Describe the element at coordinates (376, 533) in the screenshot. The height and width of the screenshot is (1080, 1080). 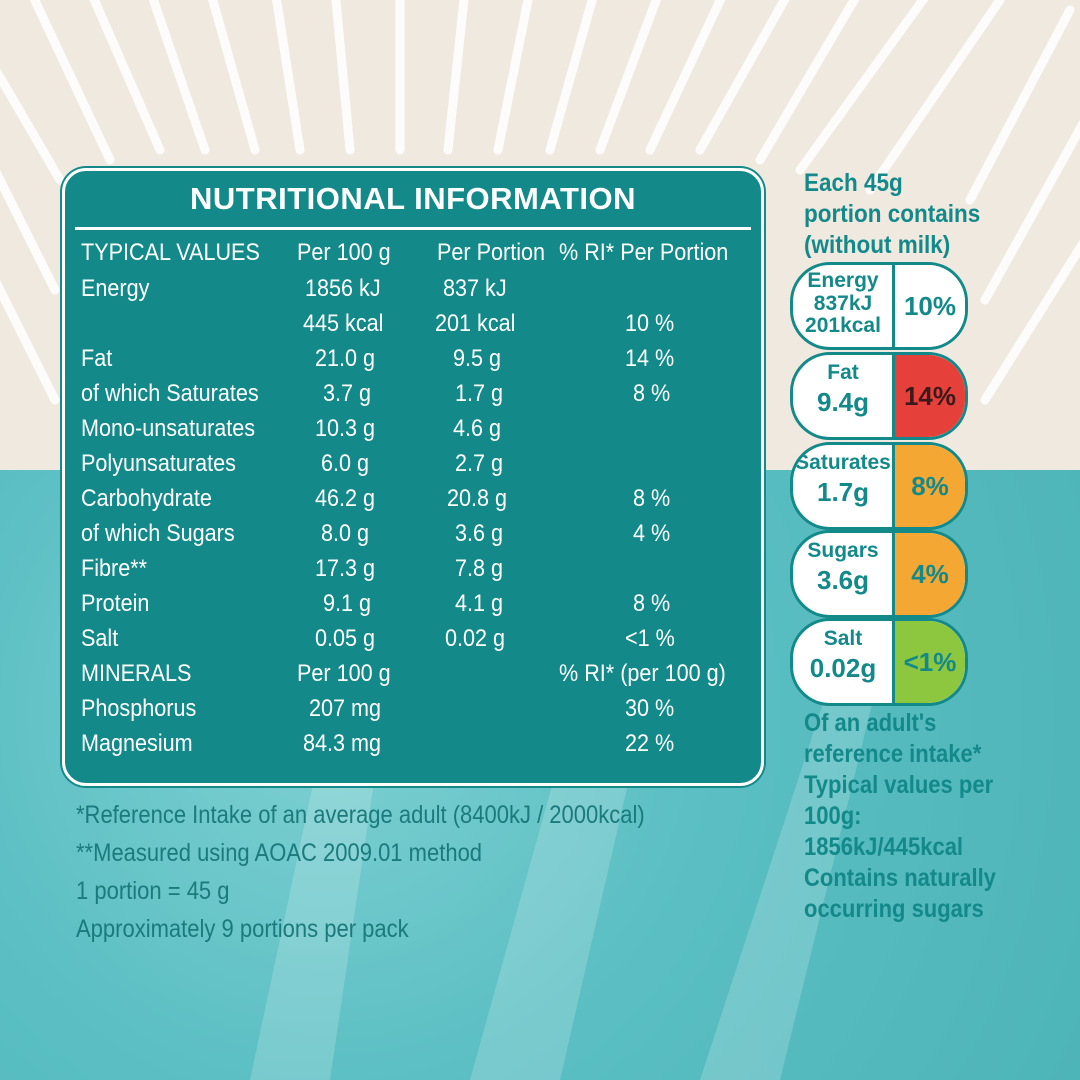
I see `table-row: of which Sugars 8.0 g 3.6 g 4 %` at that location.